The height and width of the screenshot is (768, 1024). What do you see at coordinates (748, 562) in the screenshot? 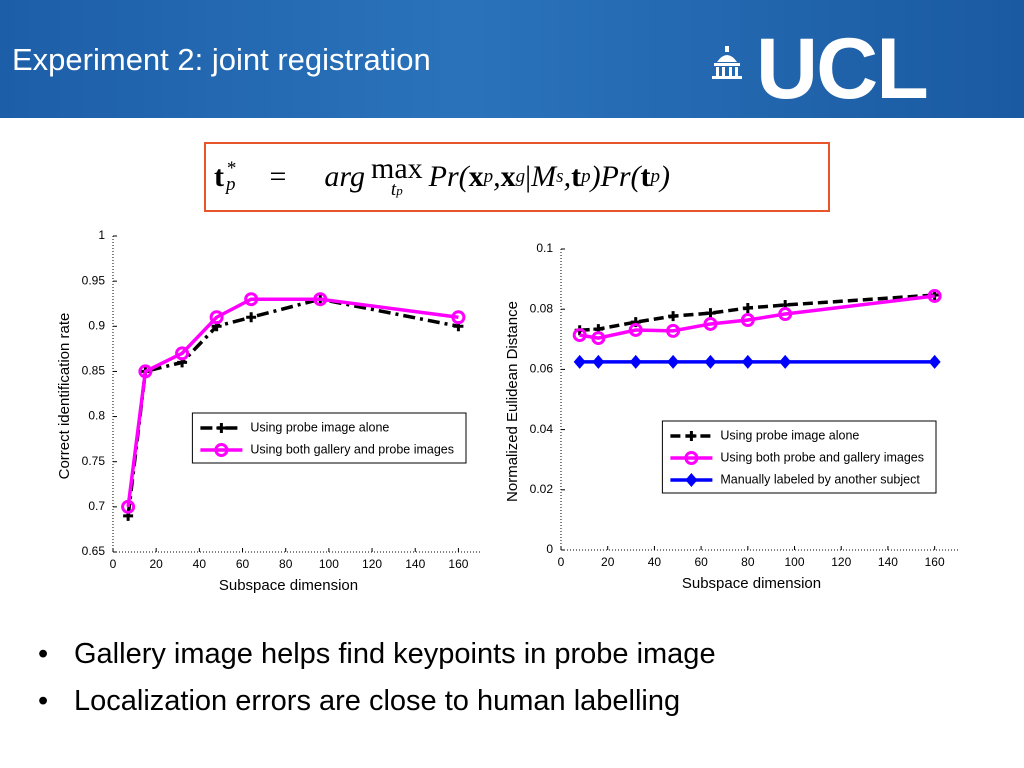
I see `x-tick-label: 80` at bounding box center [748, 562].